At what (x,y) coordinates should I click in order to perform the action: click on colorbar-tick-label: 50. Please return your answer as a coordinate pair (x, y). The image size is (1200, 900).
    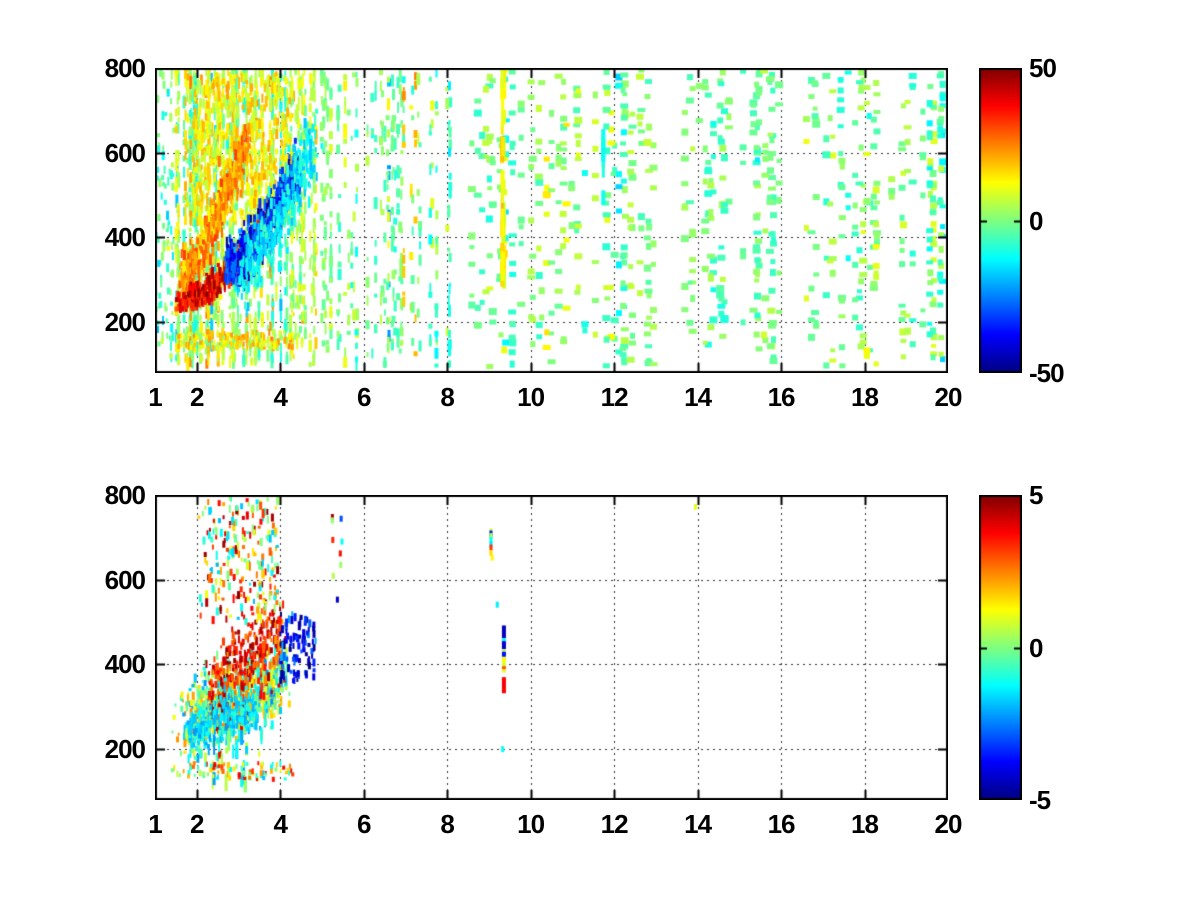
    Looking at the image, I should click on (1043, 68).